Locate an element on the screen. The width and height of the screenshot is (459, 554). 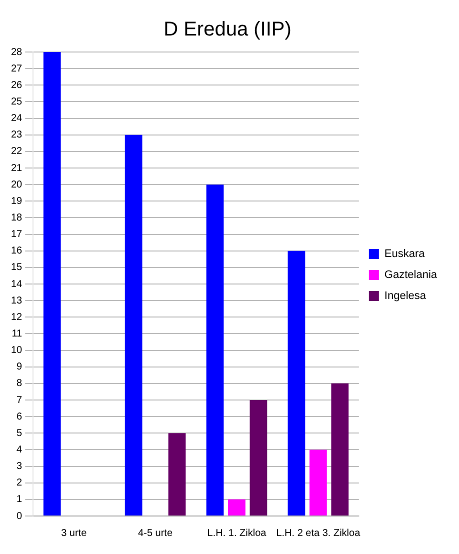
y-tick-label: 23 is located at coordinates (17, 135).